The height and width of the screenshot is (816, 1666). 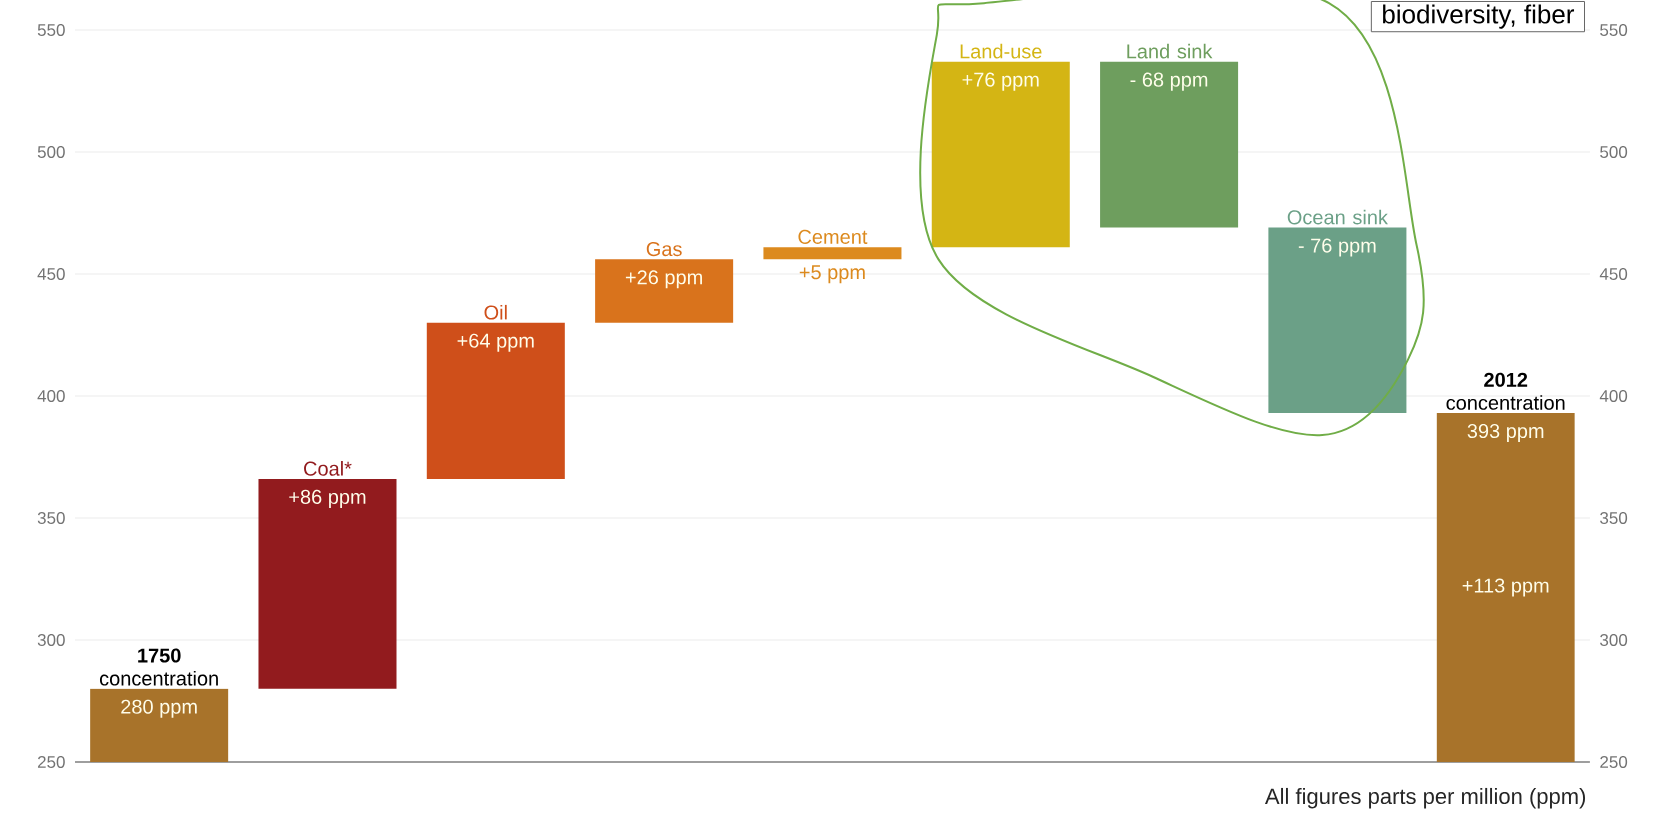 What do you see at coordinates (1169, 81) in the screenshot?
I see `data-label: - 68 ppm` at bounding box center [1169, 81].